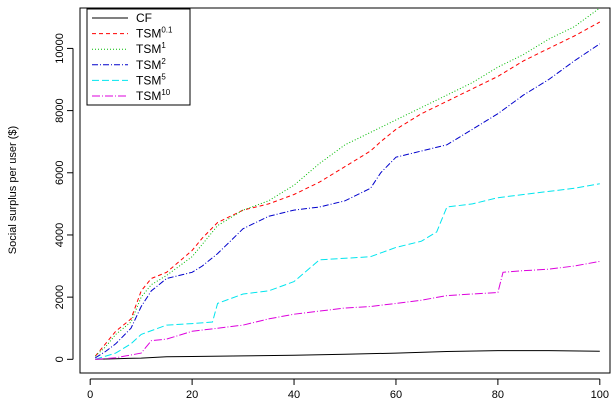 The width and height of the screenshot is (616, 407). What do you see at coordinates (144, 18) in the screenshot?
I see `legend-label-0: CF` at bounding box center [144, 18].